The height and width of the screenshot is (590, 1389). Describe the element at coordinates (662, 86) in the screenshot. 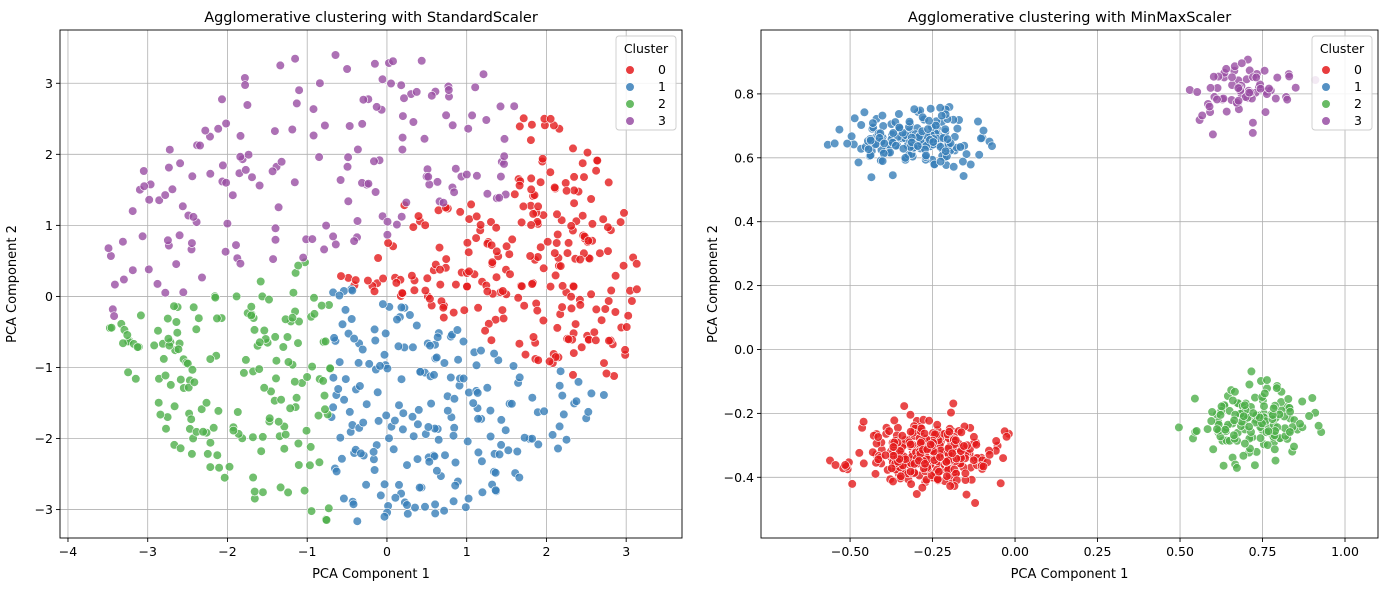

I see `legend-label-1: 1` at that location.